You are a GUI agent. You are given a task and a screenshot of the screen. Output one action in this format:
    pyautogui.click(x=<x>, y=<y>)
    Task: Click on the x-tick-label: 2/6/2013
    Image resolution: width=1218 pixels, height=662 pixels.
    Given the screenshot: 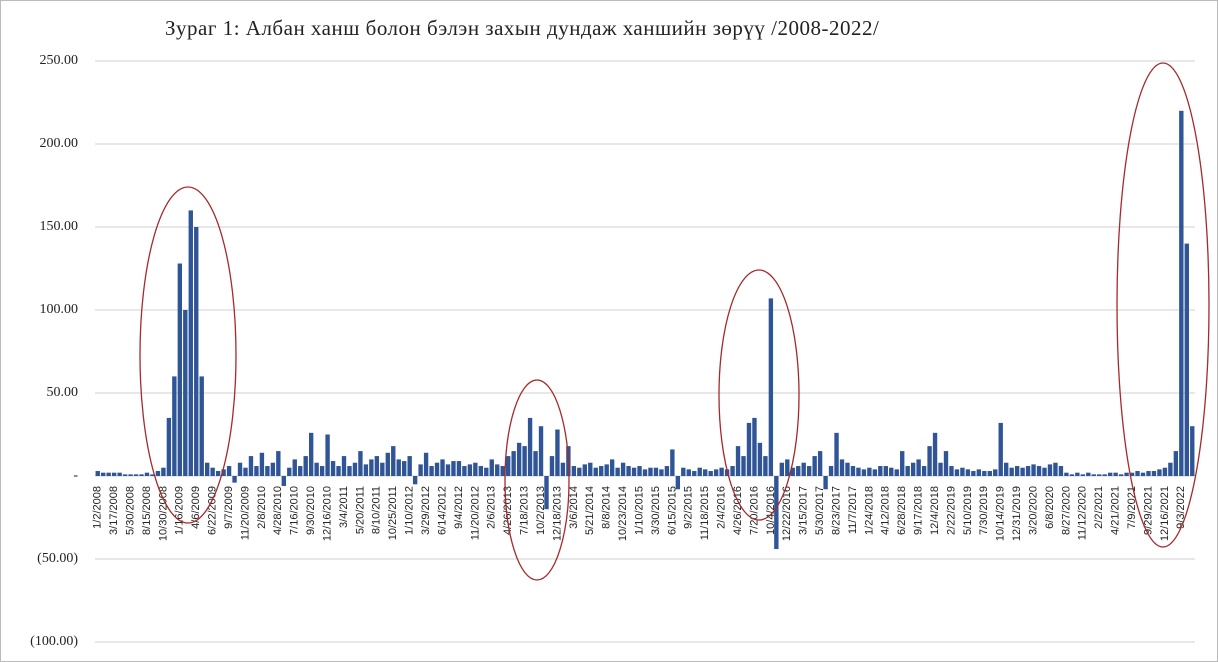 What is the action you would take?
    pyautogui.click(x=492, y=507)
    